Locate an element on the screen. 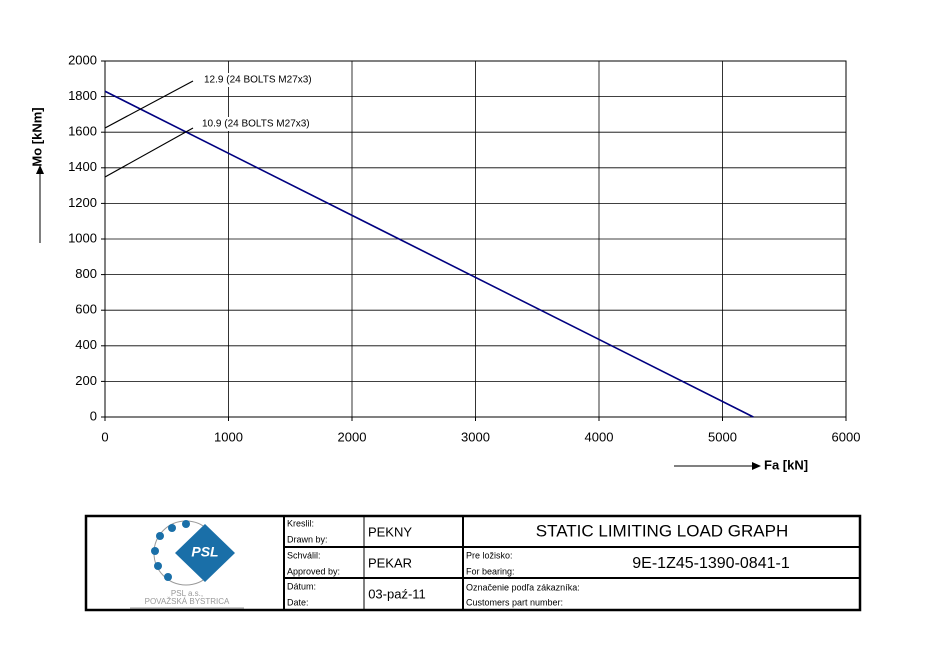  x-arrowhead is located at coordinates (756, 466).